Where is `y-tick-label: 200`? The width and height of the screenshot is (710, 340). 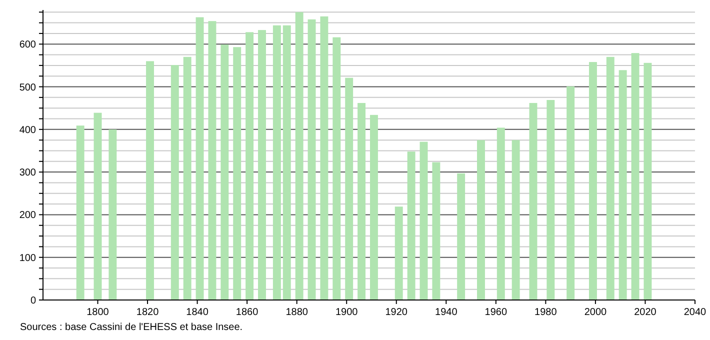 y-tick-label: 200 is located at coordinates (27, 216).